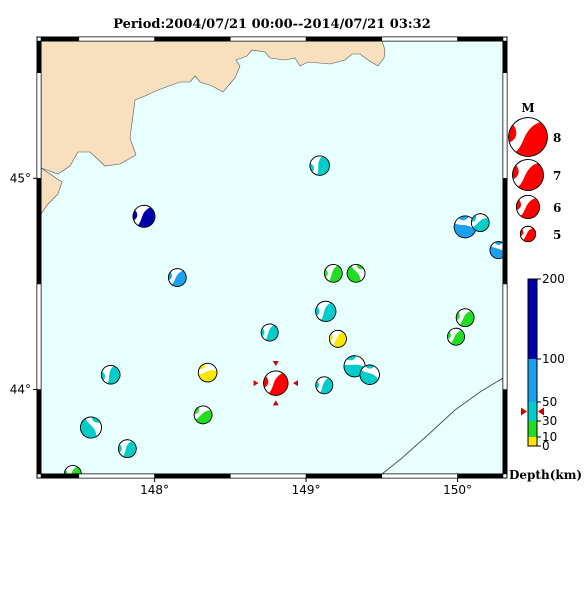 The image size is (585, 600). I want to click on magnitude-legend-title: M, so click(527, 108).